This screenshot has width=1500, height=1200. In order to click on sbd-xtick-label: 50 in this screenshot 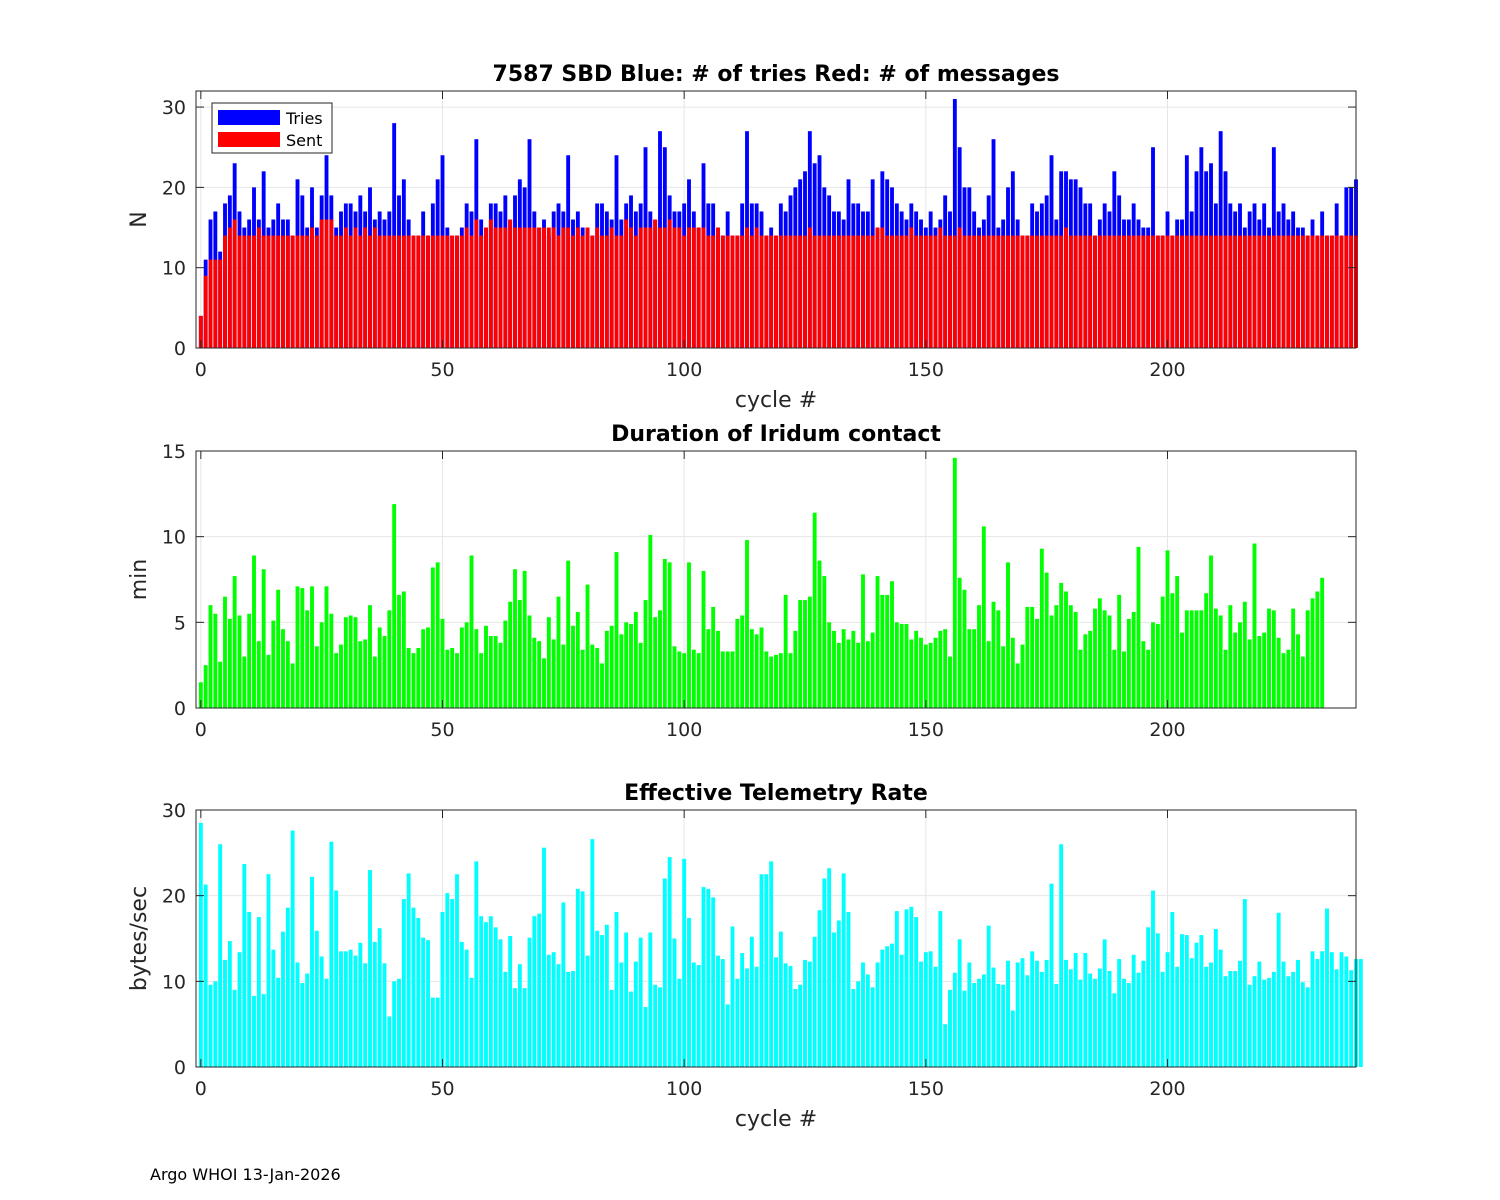, I will do `click(442, 370)`.